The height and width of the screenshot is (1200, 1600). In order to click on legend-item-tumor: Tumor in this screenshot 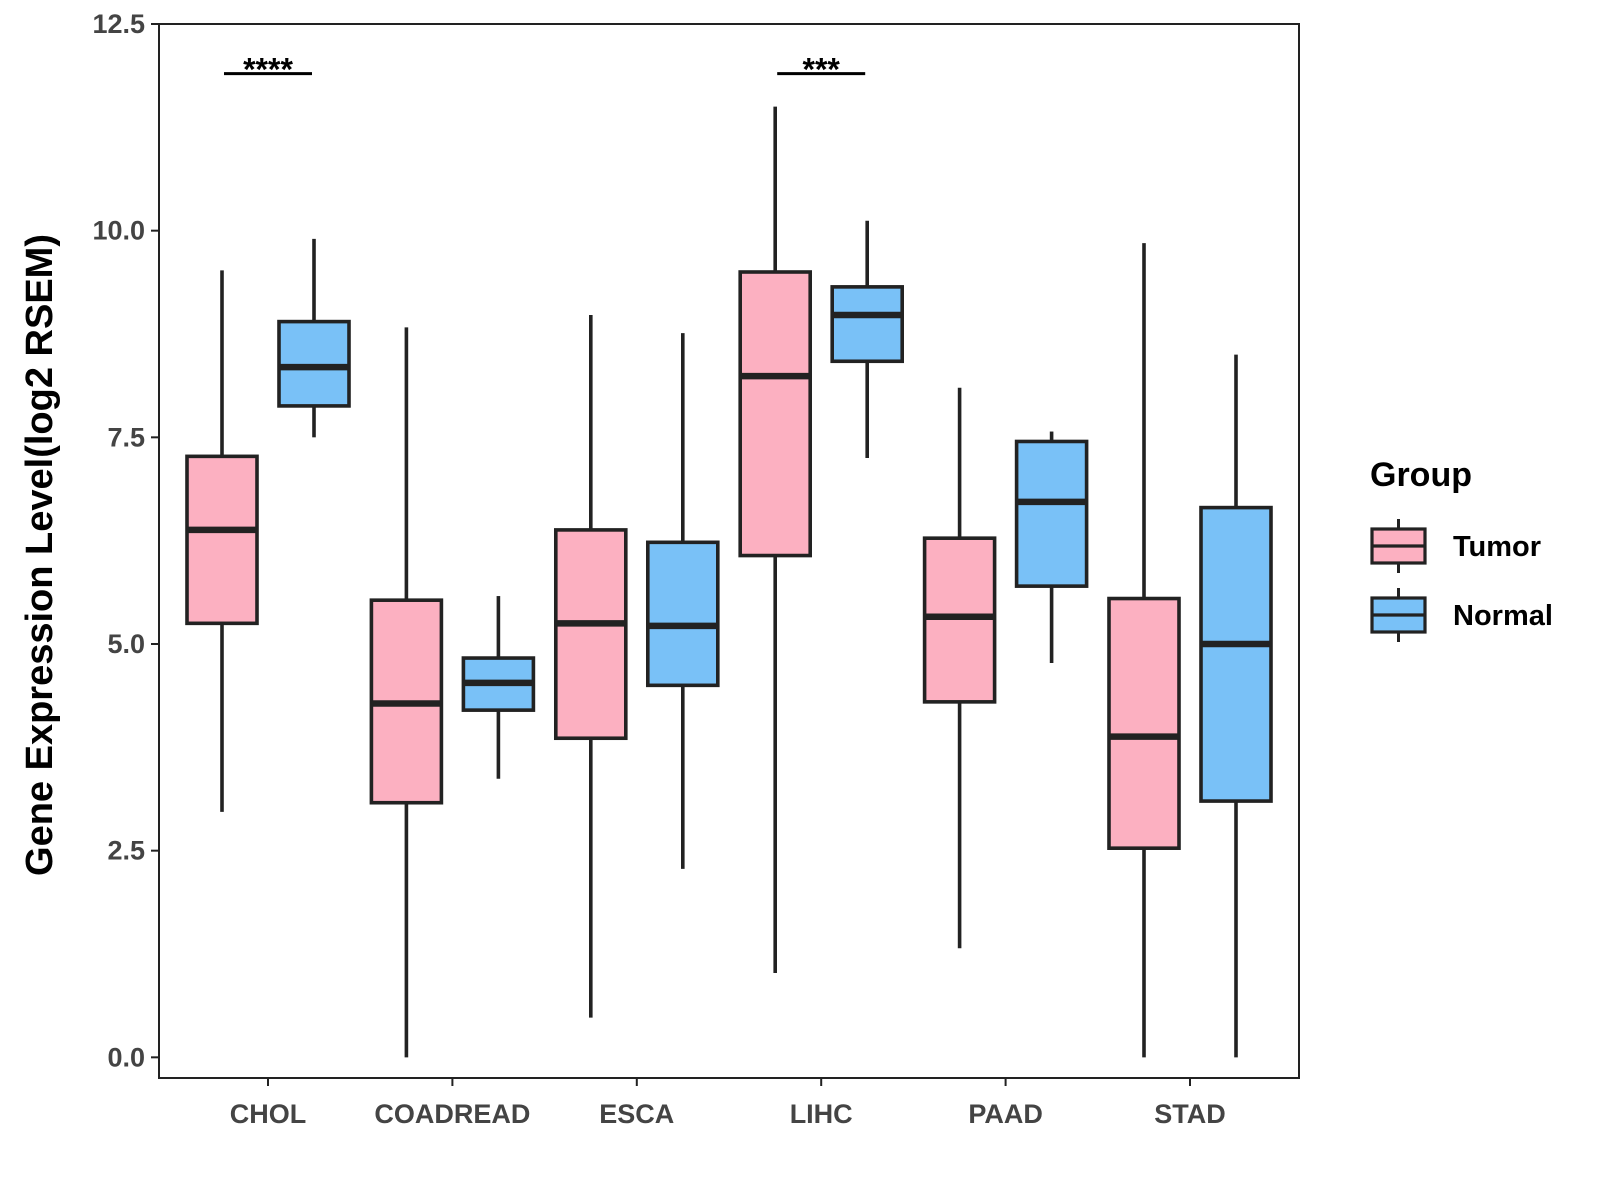, I will do `click(1455, 546)`.